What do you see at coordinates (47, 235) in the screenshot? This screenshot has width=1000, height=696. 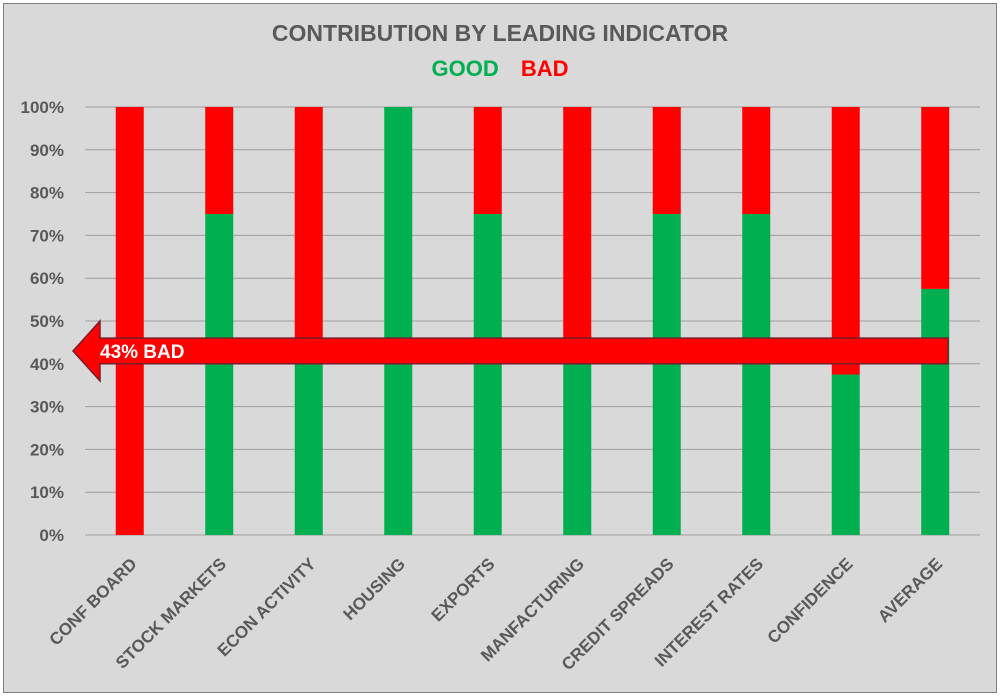 I see `y-tick-label: 70%` at bounding box center [47, 235].